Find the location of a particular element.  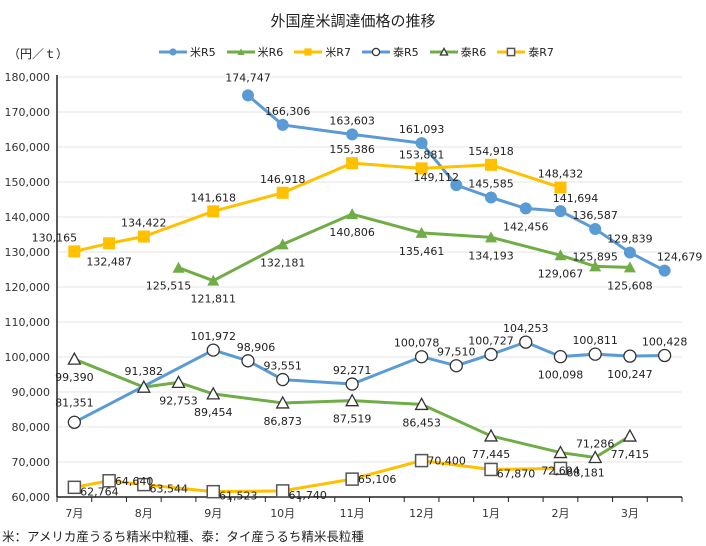

data-label: 148,432 is located at coordinates (561, 173).